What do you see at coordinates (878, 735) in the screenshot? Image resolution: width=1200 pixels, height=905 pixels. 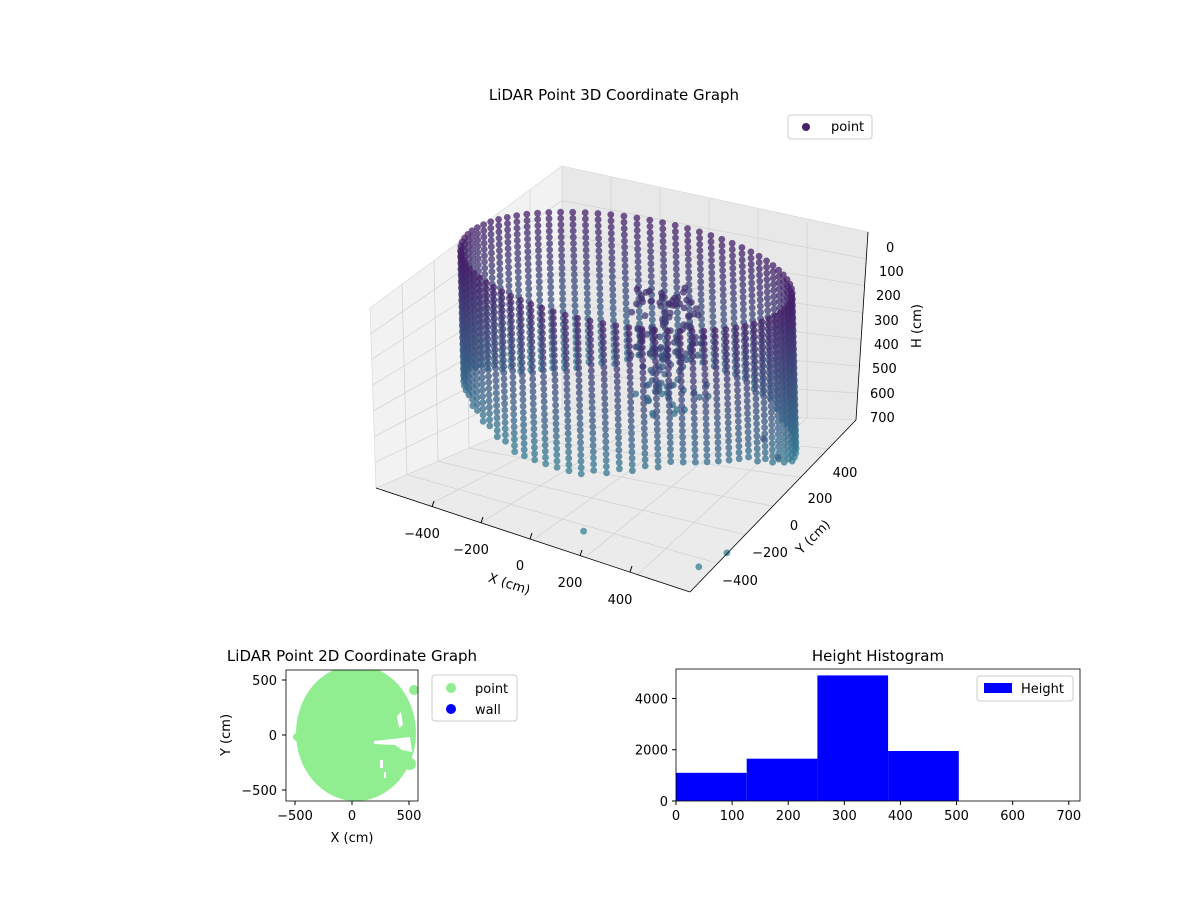 I see `plot-frame-hist` at bounding box center [878, 735].